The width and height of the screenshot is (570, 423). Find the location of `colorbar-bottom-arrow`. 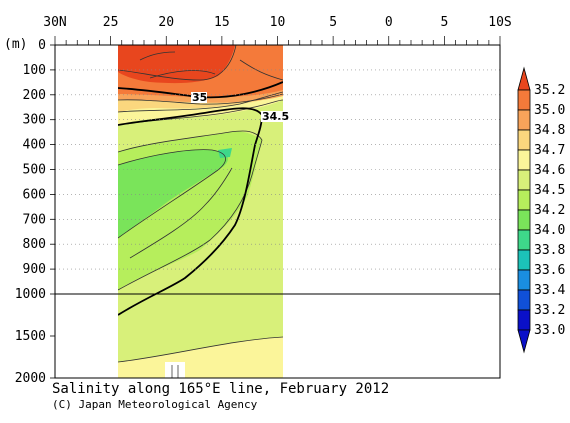

colorbar-bottom-arrow is located at coordinates (524, 341).